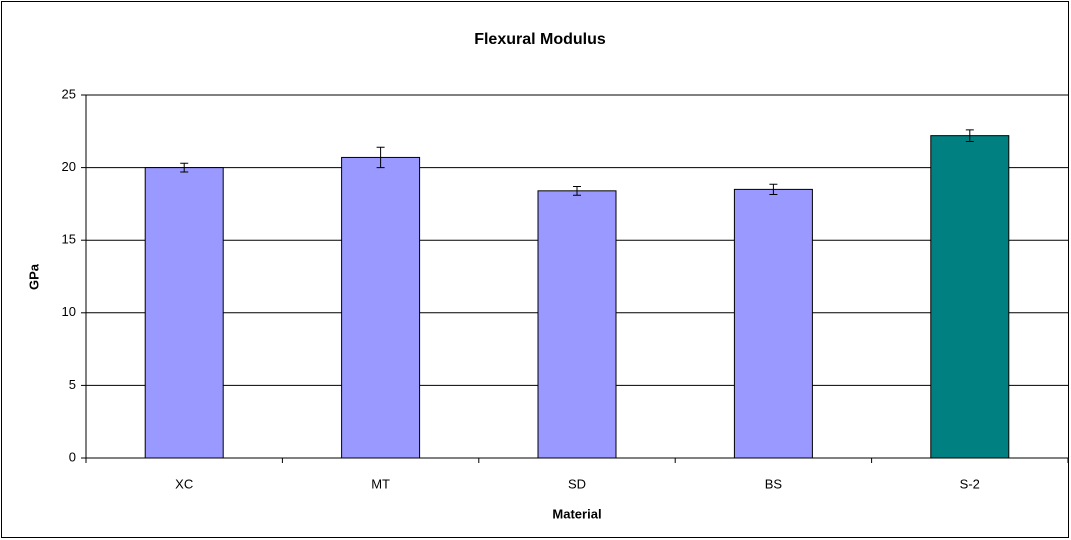 This screenshot has width=1071, height=540. I want to click on x-axis-title: Material, so click(576, 513).